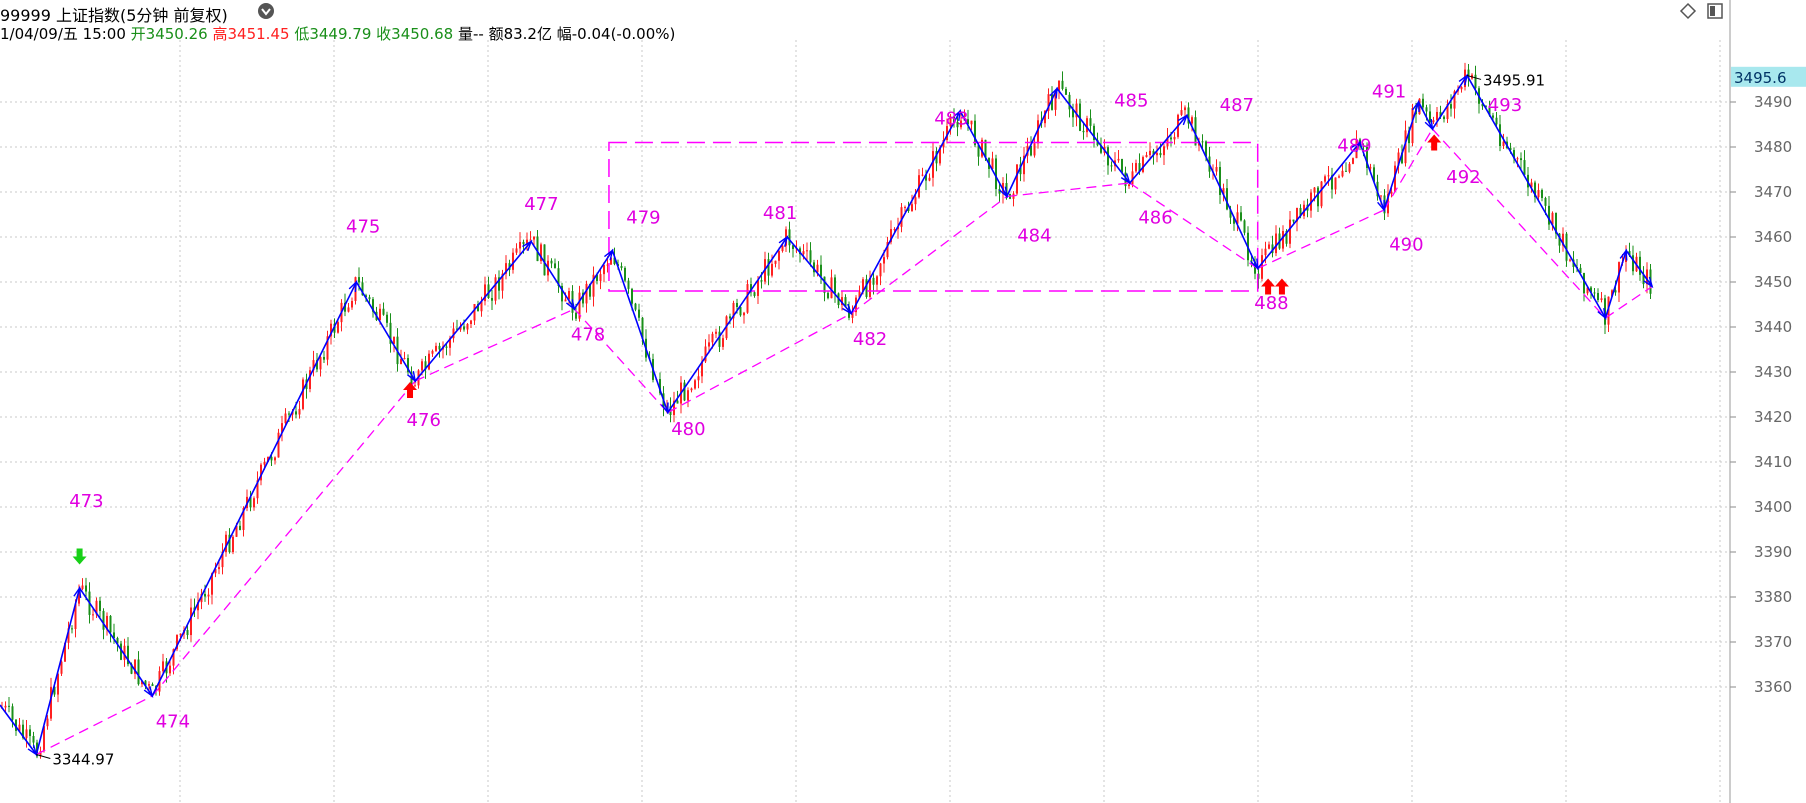 The image size is (1806, 803). I want to click on panel-toggle-icon, so click(1715, 11).